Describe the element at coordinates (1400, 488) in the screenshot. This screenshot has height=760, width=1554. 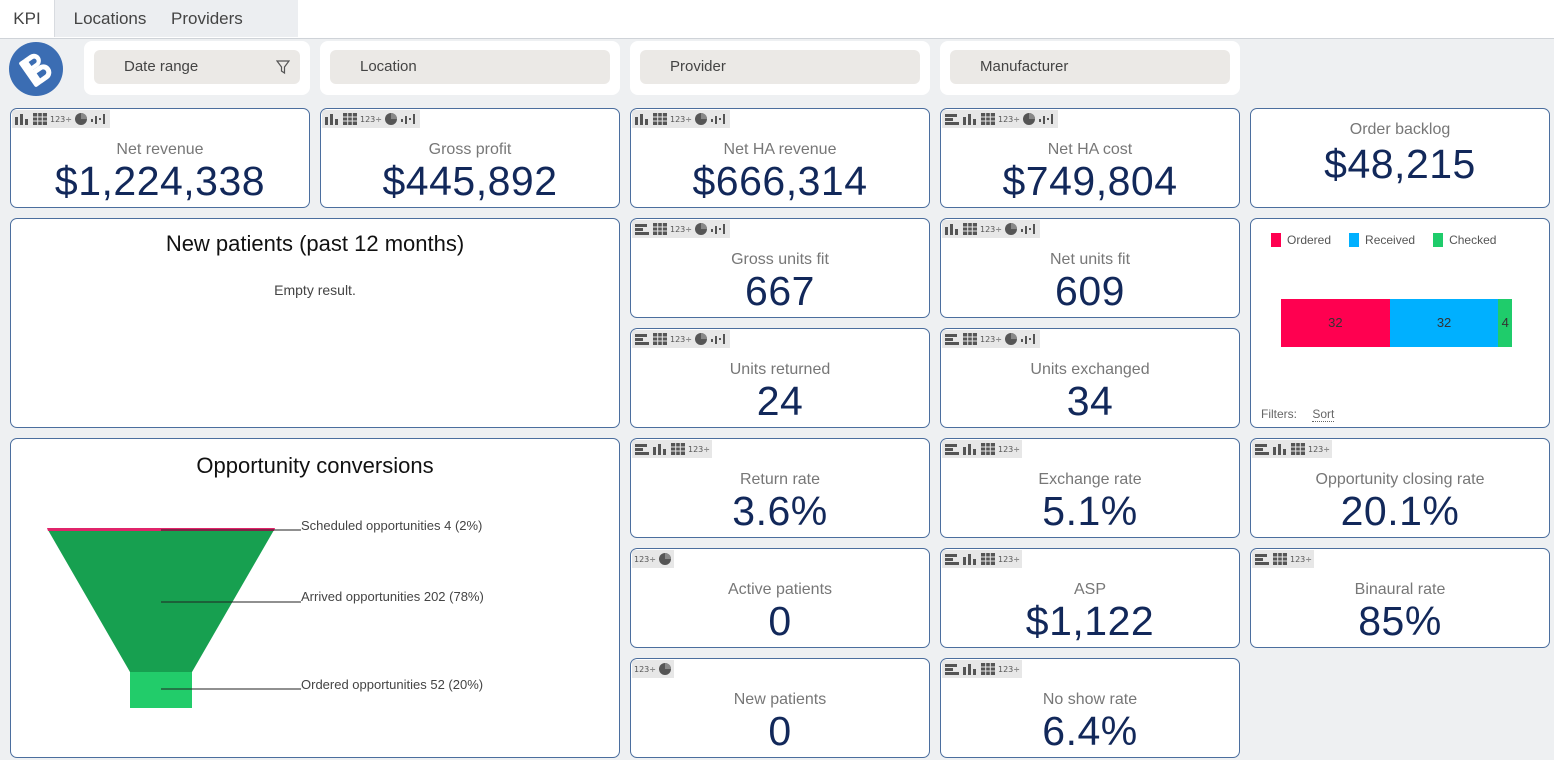
I see `kpi-card-opportunity-closing-rate: 123÷ Opportunity closing rate 20.1%` at that location.